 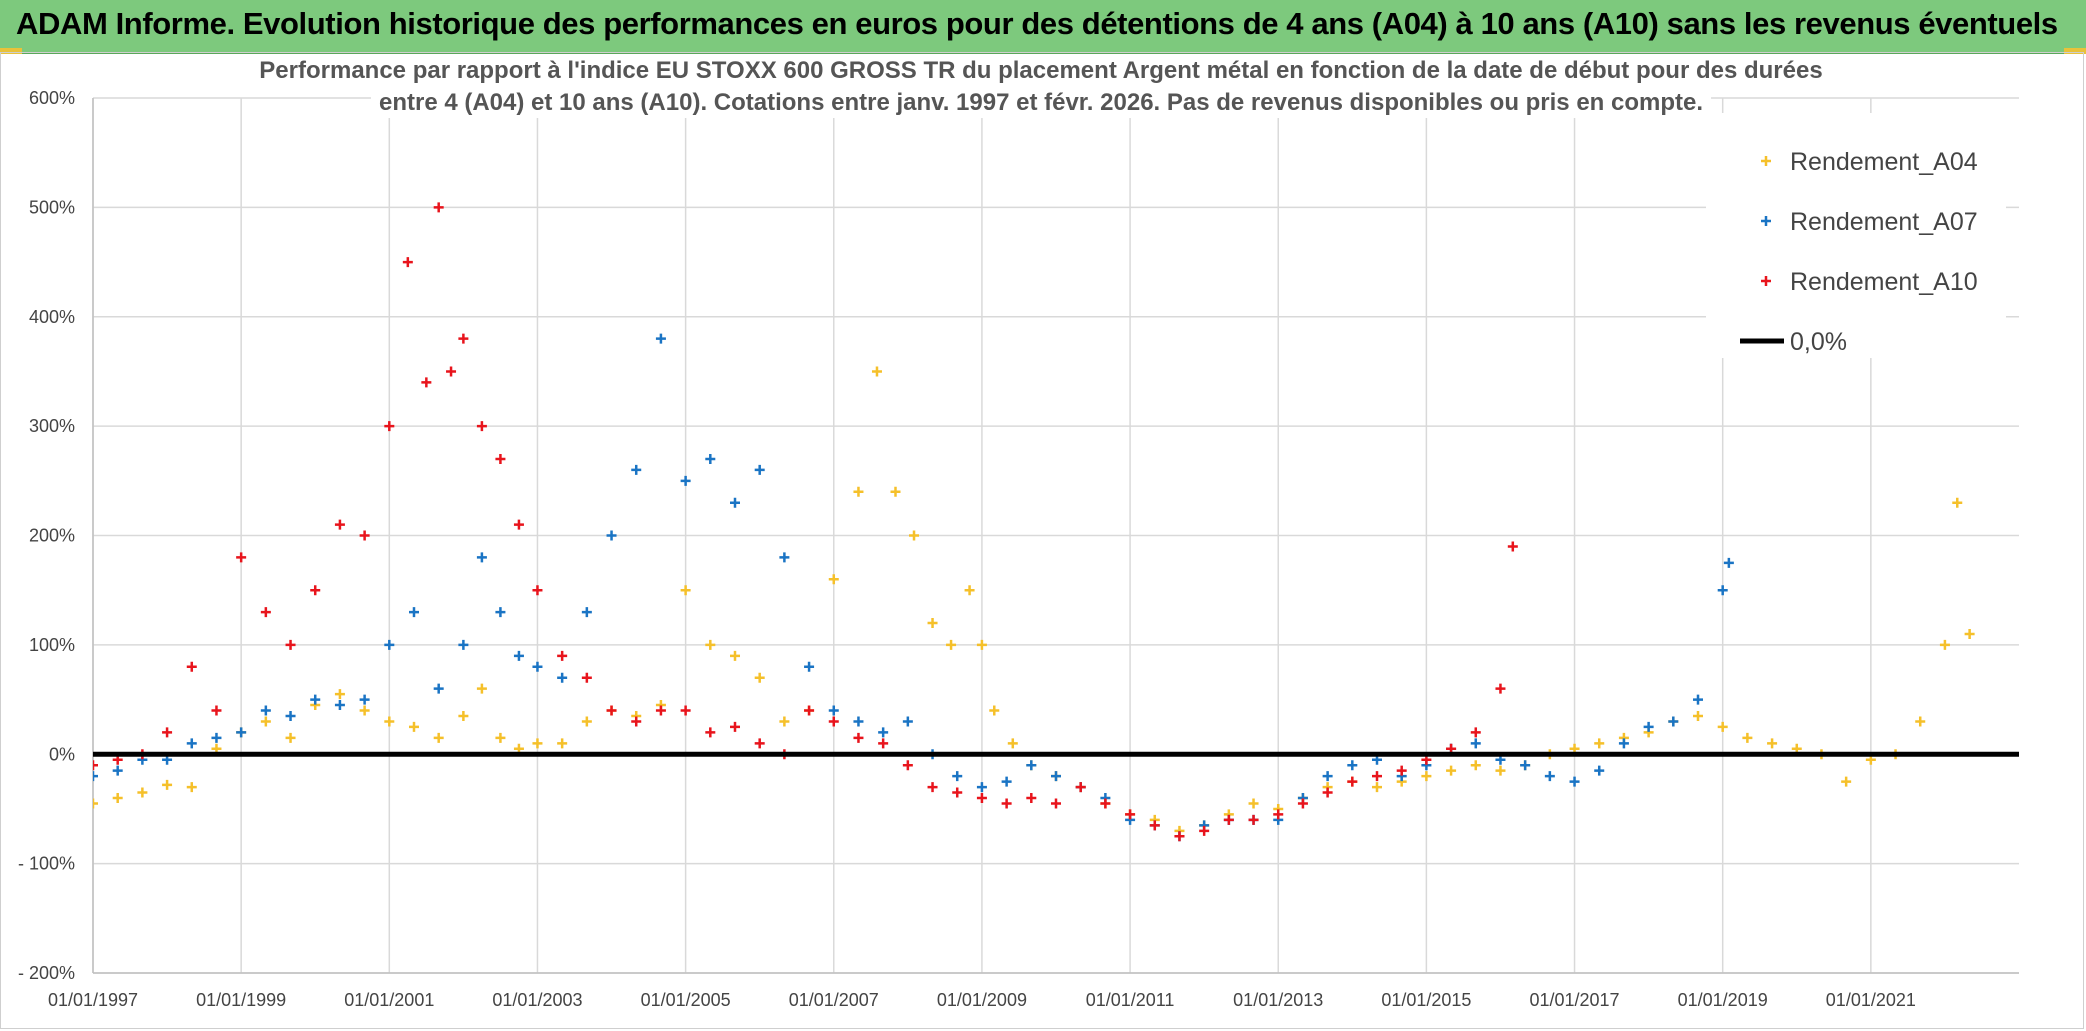 What do you see at coordinates (1884, 282) in the screenshot?
I see `legend-label: Rendement_A10` at bounding box center [1884, 282].